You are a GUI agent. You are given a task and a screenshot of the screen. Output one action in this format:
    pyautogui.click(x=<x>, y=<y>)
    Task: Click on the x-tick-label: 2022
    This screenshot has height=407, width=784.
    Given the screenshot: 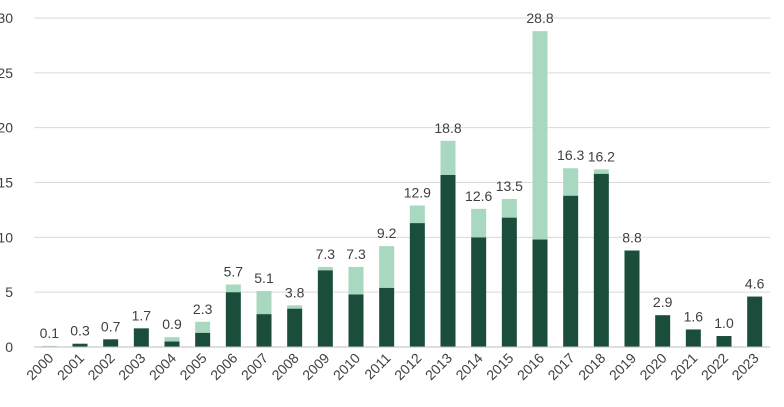 What is the action you would take?
    pyautogui.click(x=714, y=366)
    